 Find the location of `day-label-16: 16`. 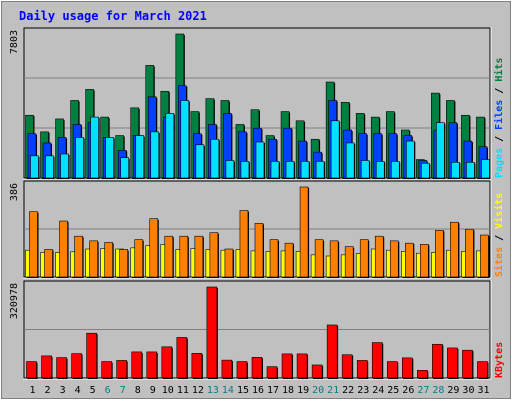

day-label-16: 16 is located at coordinates (258, 390).